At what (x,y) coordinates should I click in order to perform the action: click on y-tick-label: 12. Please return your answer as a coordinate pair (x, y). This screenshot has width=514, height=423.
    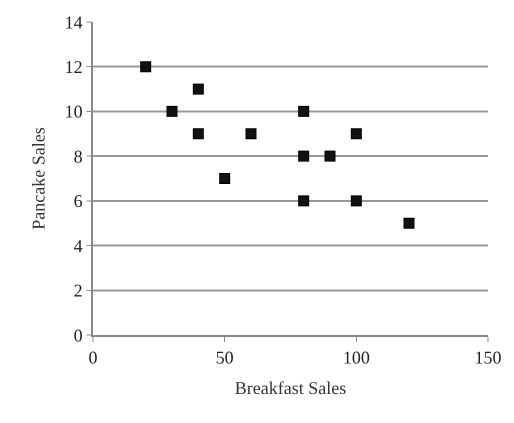
    Looking at the image, I should click on (73, 67).